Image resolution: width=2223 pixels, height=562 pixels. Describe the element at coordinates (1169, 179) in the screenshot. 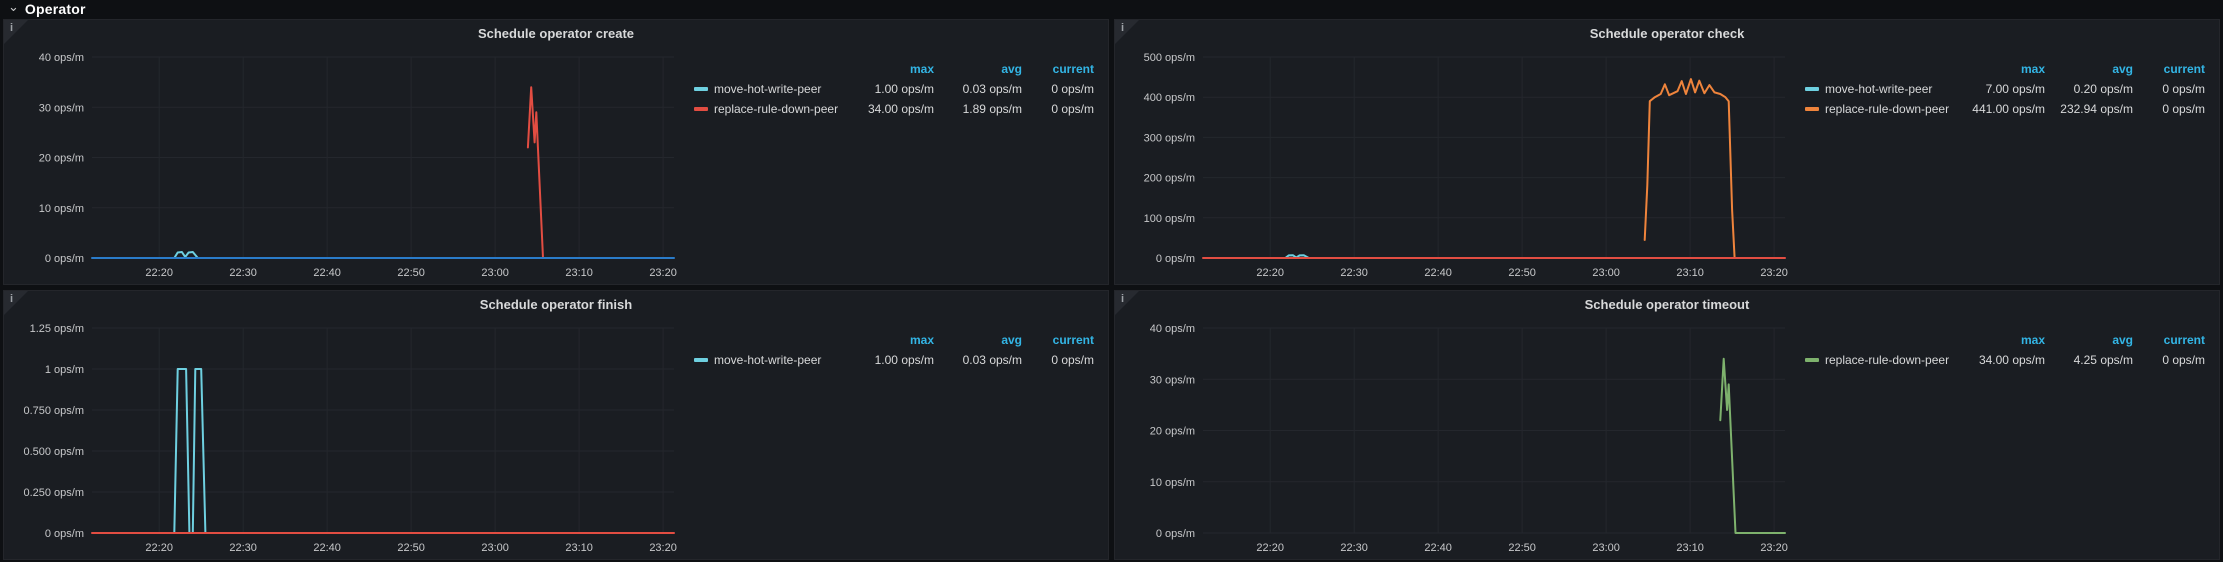

I see `y-axis-tick-label: 200 ops/m` at that location.